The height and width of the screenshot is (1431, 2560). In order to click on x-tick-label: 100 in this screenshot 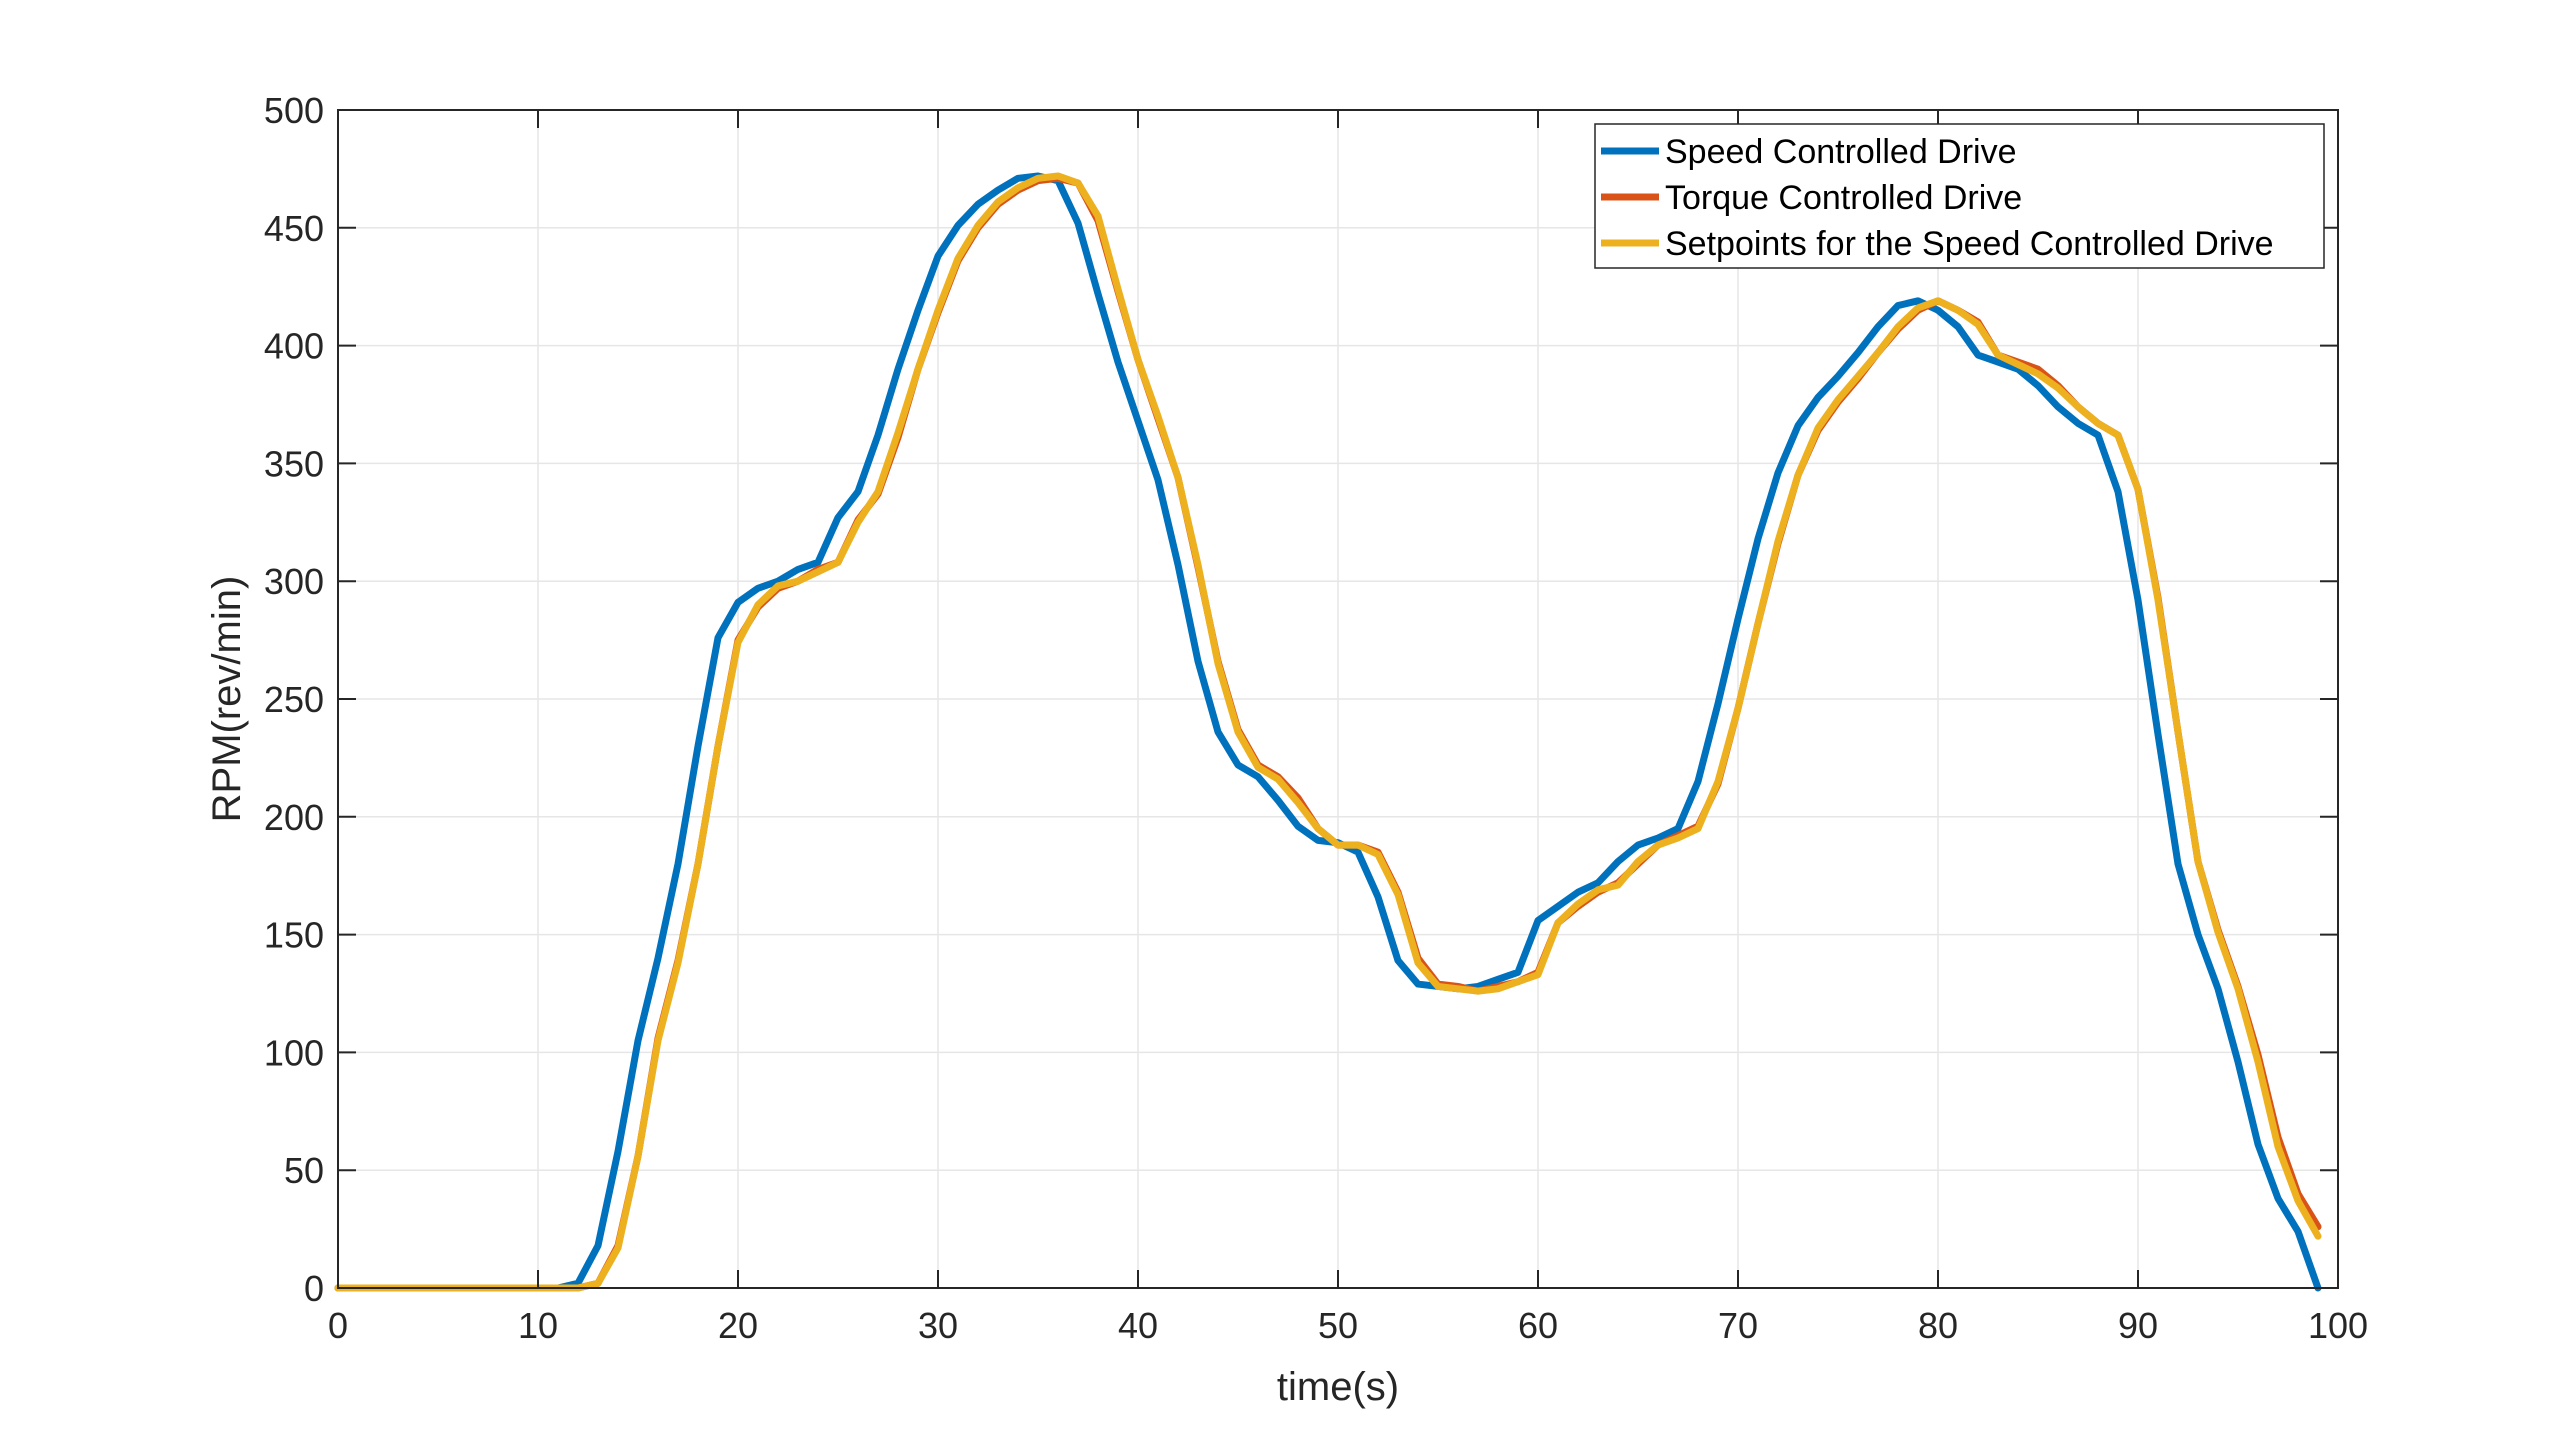, I will do `click(2338, 1325)`.